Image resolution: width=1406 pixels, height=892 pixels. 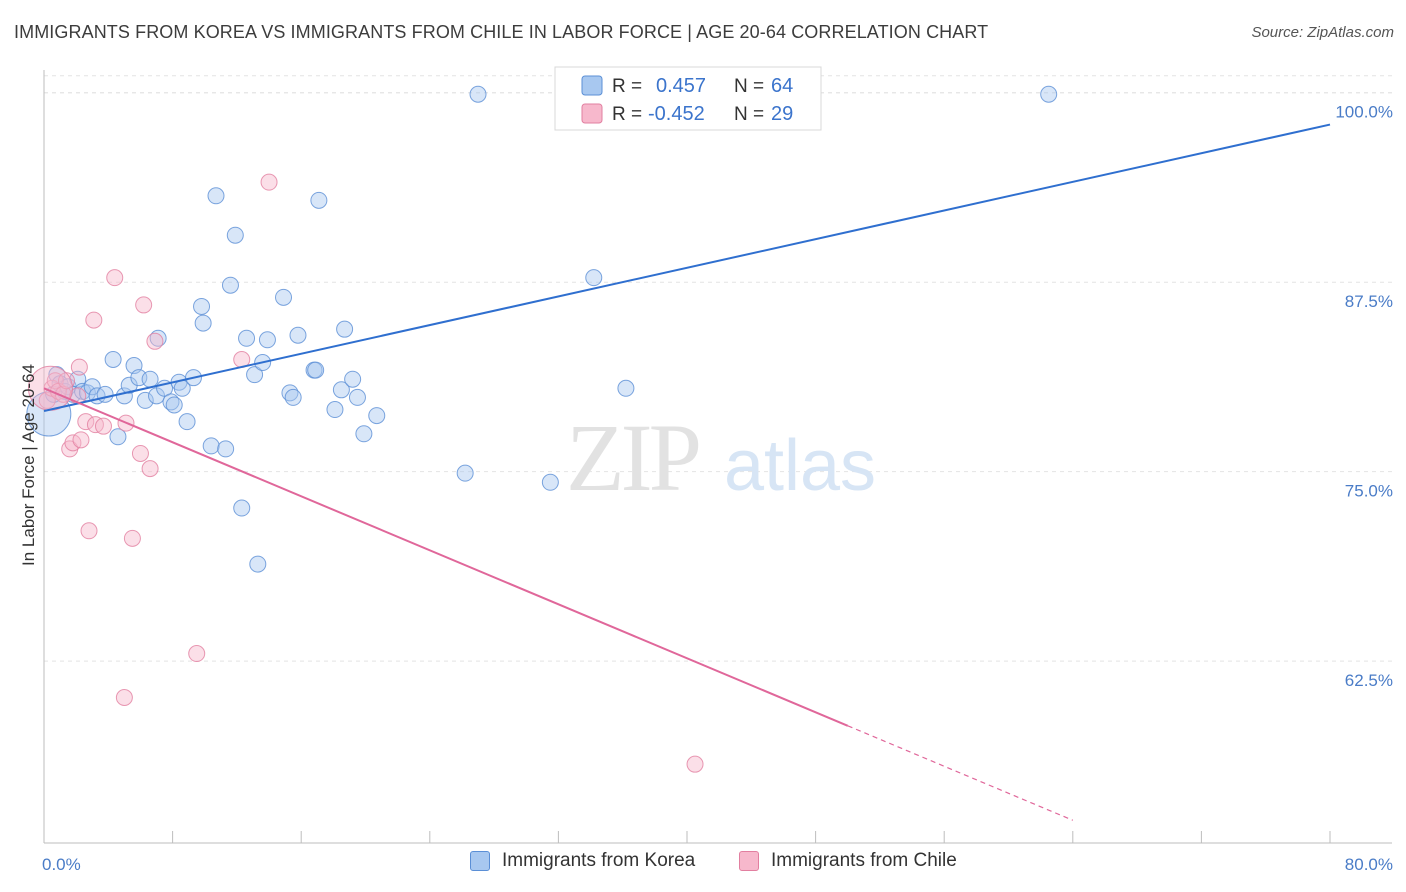 What do you see at coordinates (627, 86) in the screenshot?
I see `legend-korea-r-label: R =` at bounding box center [627, 86].